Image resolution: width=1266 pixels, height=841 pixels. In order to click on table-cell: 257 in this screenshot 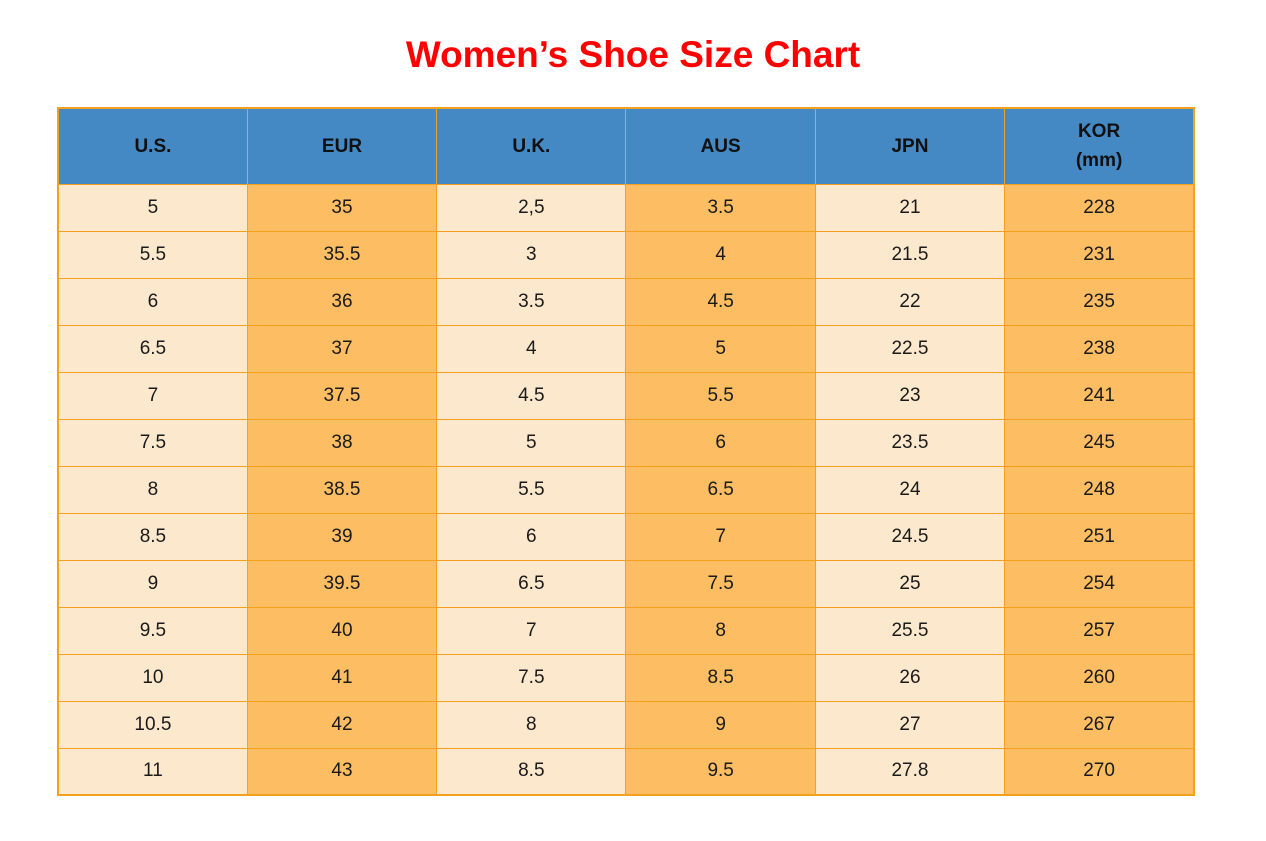, I will do `click(1099, 630)`.